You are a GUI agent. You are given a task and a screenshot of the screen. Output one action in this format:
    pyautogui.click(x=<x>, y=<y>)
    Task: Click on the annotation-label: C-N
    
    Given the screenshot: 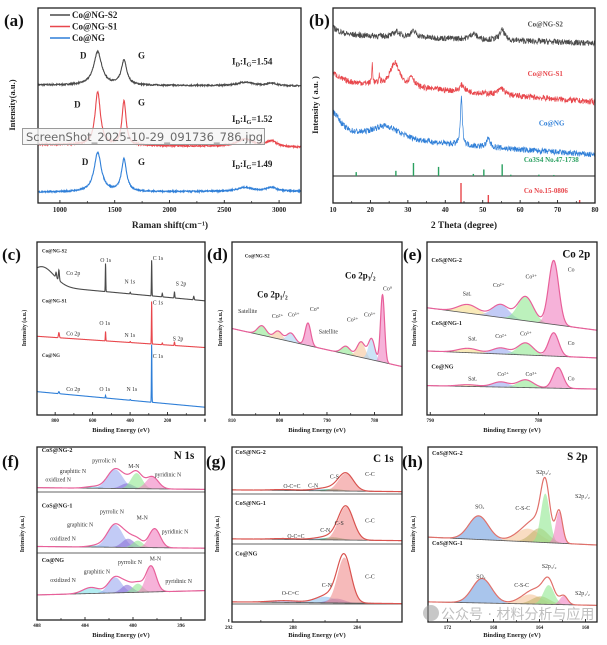 What is the action you would take?
    pyautogui.click(x=327, y=586)
    